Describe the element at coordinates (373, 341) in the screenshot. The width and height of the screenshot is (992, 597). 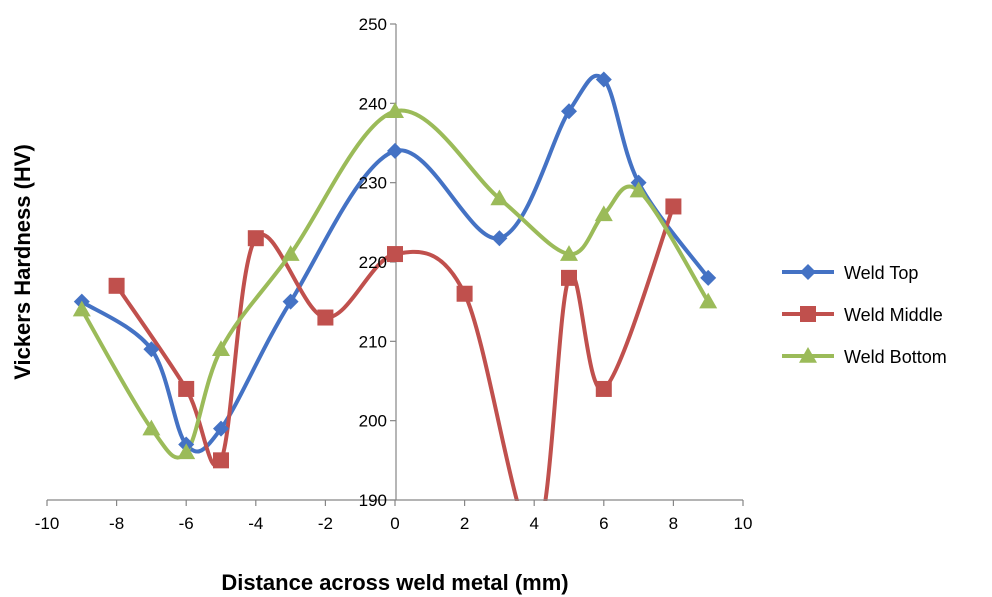
I see `y-tick-label: 210` at that location.